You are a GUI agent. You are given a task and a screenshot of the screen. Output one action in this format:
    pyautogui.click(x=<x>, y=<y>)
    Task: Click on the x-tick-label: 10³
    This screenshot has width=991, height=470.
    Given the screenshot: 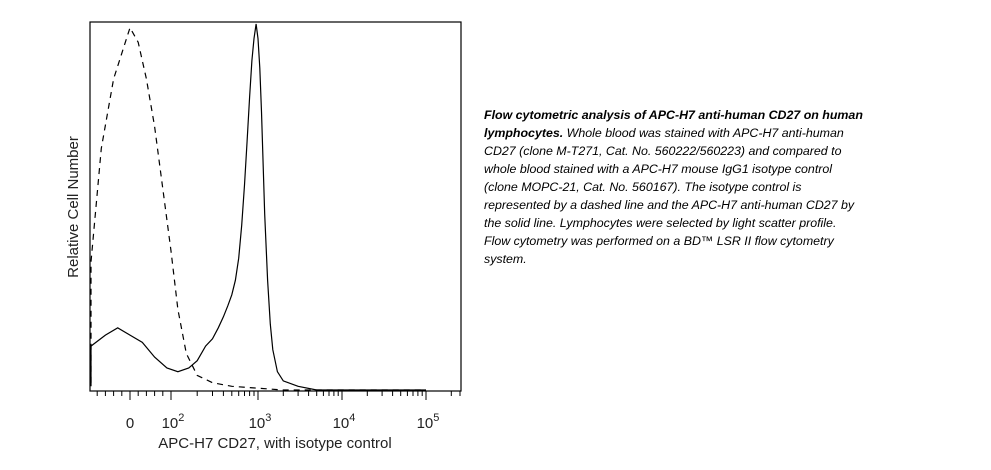 What is the action you would take?
    pyautogui.click(x=260, y=422)
    